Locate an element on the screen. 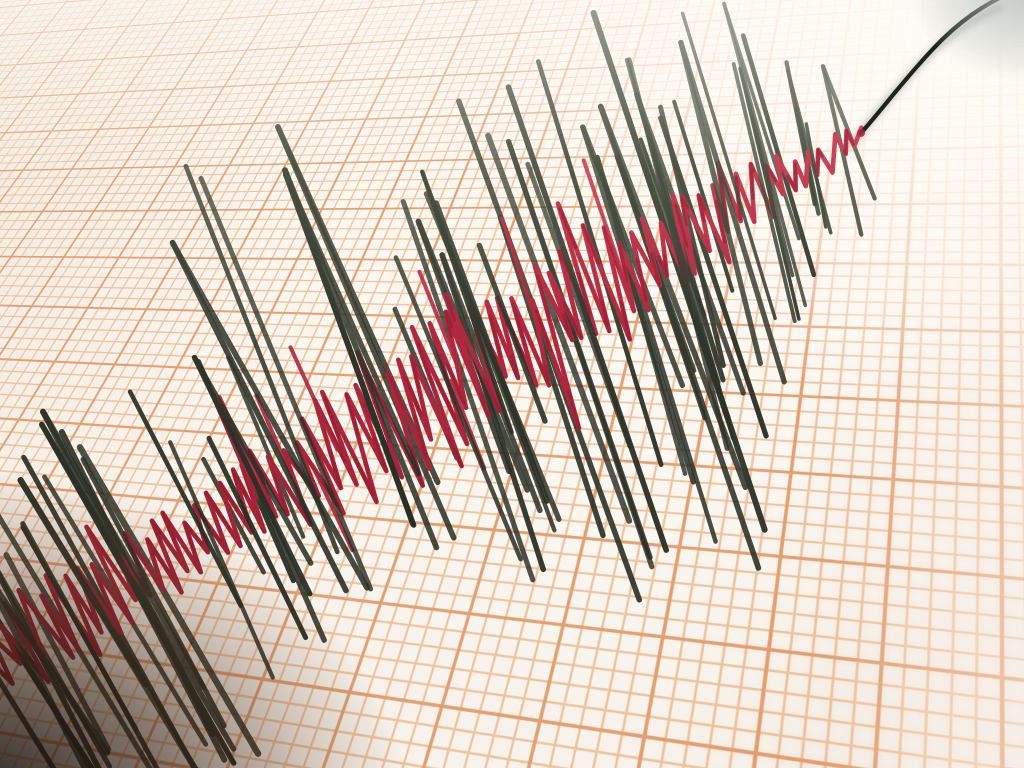 This screenshot has height=768, width=1024. pen-arm-needle is located at coordinates (929, 68).